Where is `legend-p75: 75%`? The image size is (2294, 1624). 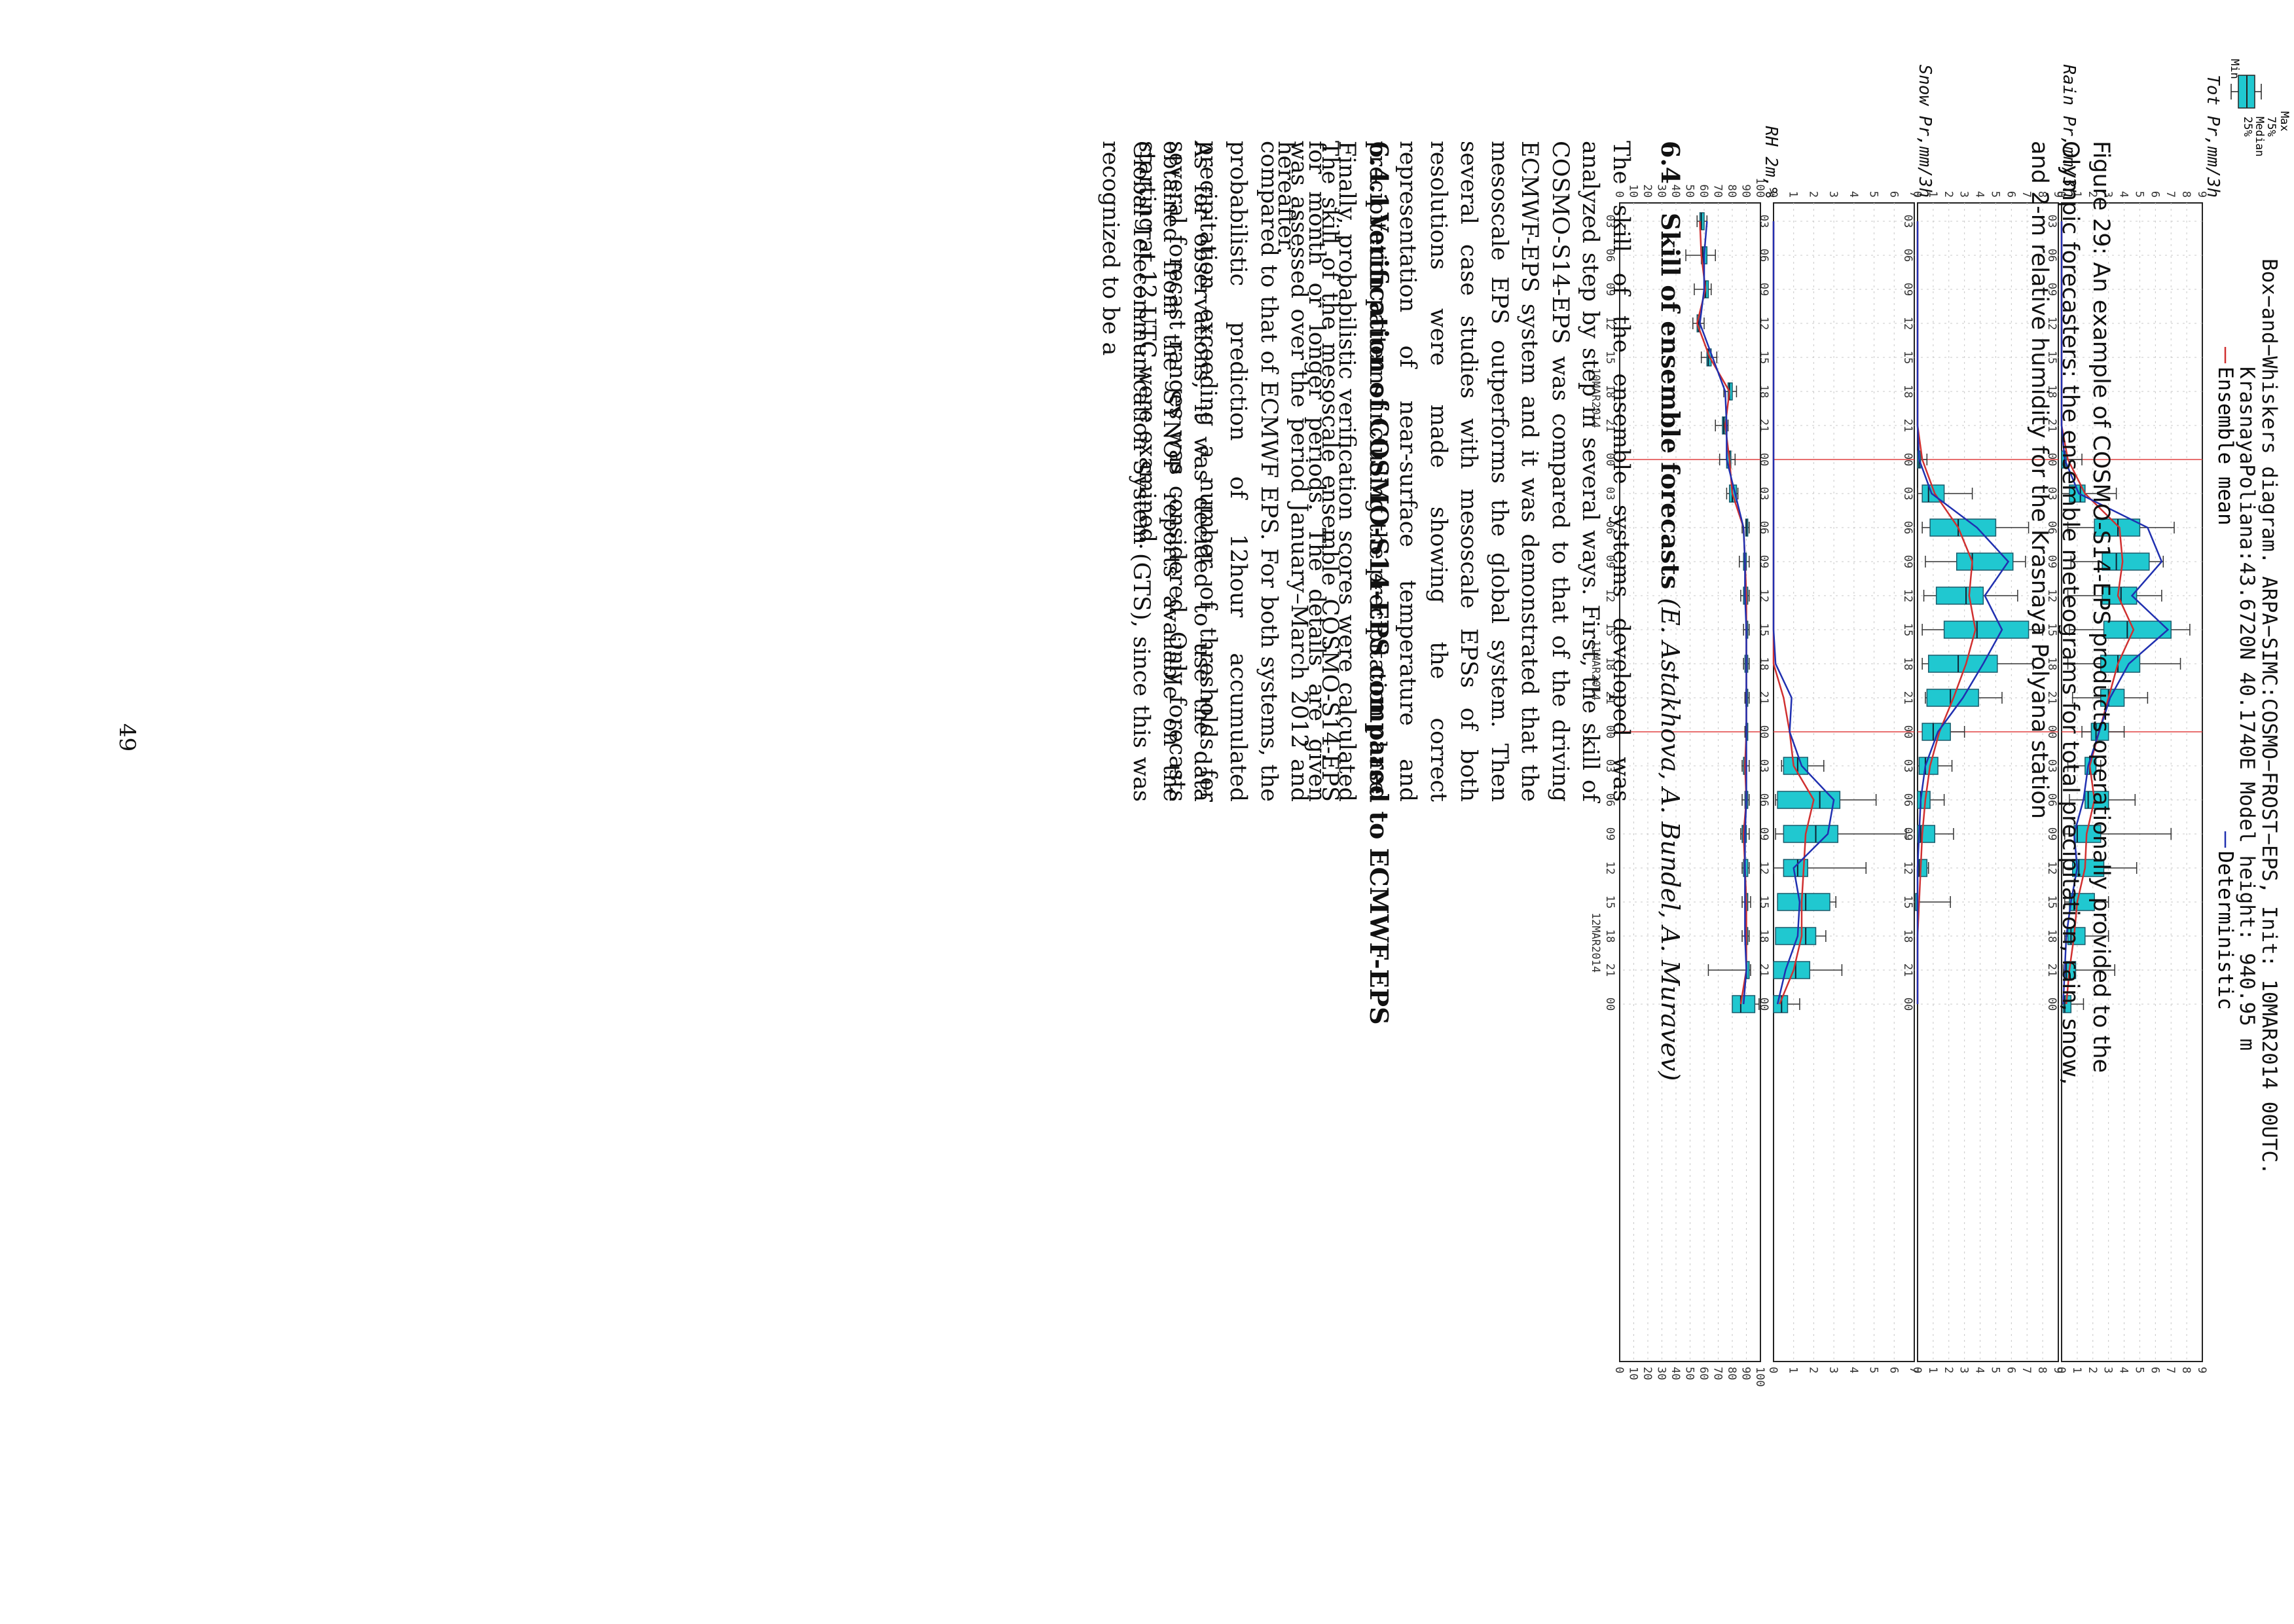 legend-p75: 75% is located at coordinates (2271, 127).